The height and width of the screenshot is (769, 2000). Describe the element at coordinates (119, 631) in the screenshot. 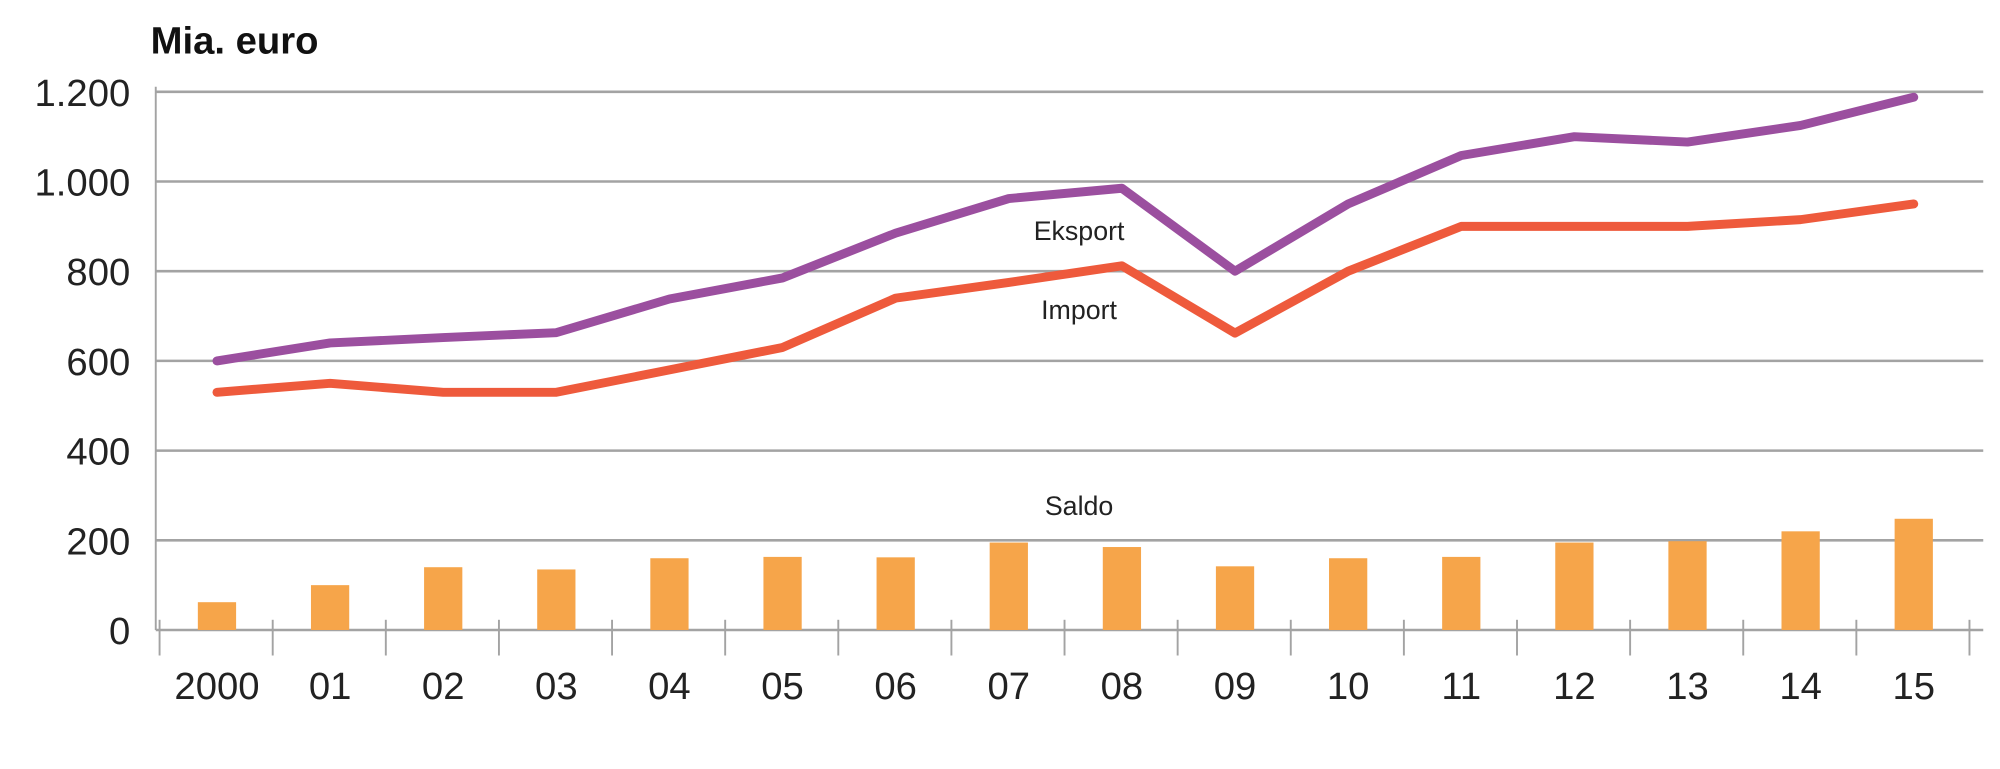

I see `y-tick-label: 0` at that location.